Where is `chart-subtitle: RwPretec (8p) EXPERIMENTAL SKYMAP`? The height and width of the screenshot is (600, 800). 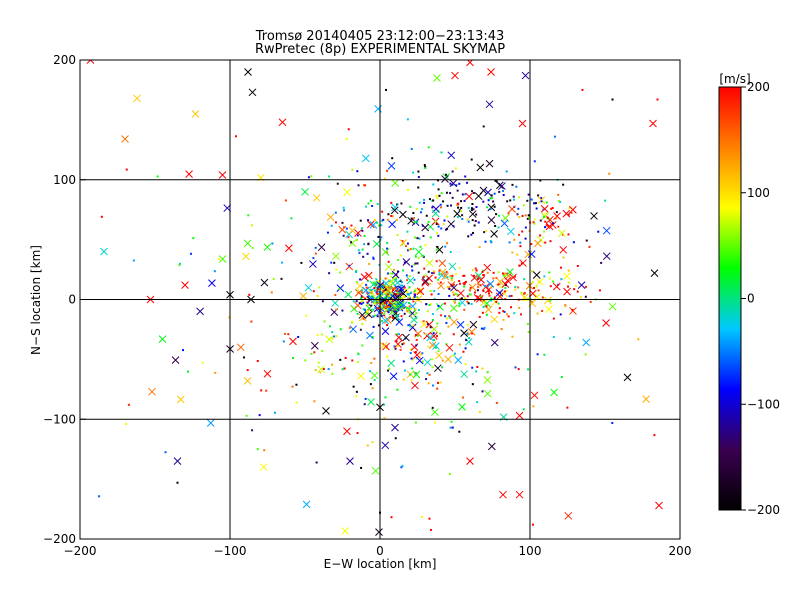 chart-subtitle: RwPretec (8p) EXPERIMENTAL SKYMAP is located at coordinates (380, 49).